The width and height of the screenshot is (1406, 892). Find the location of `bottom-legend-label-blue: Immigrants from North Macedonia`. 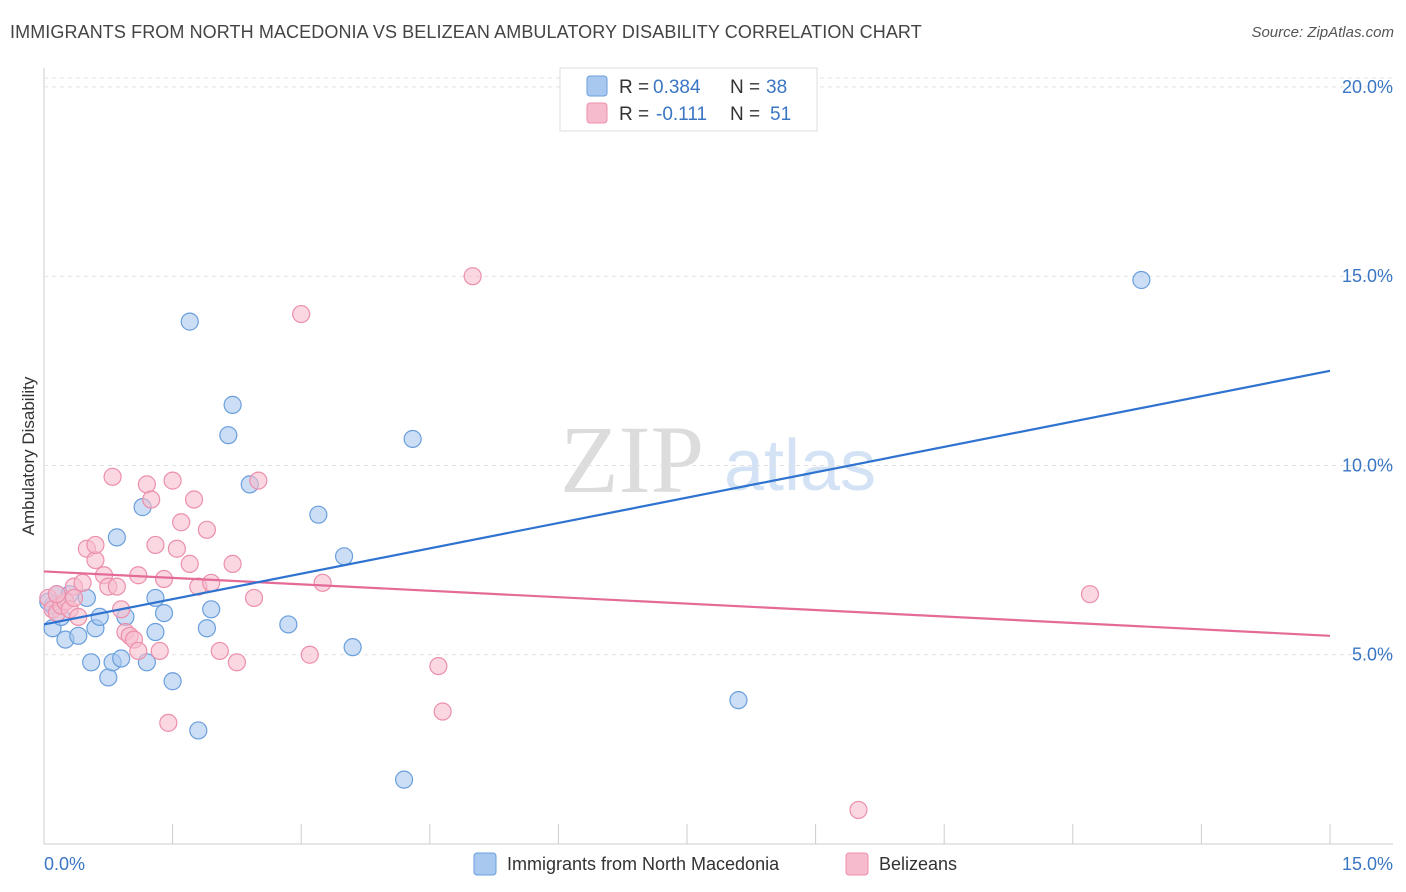

bottom-legend-label-blue: Immigrants from North Macedonia is located at coordinates (643, 864).